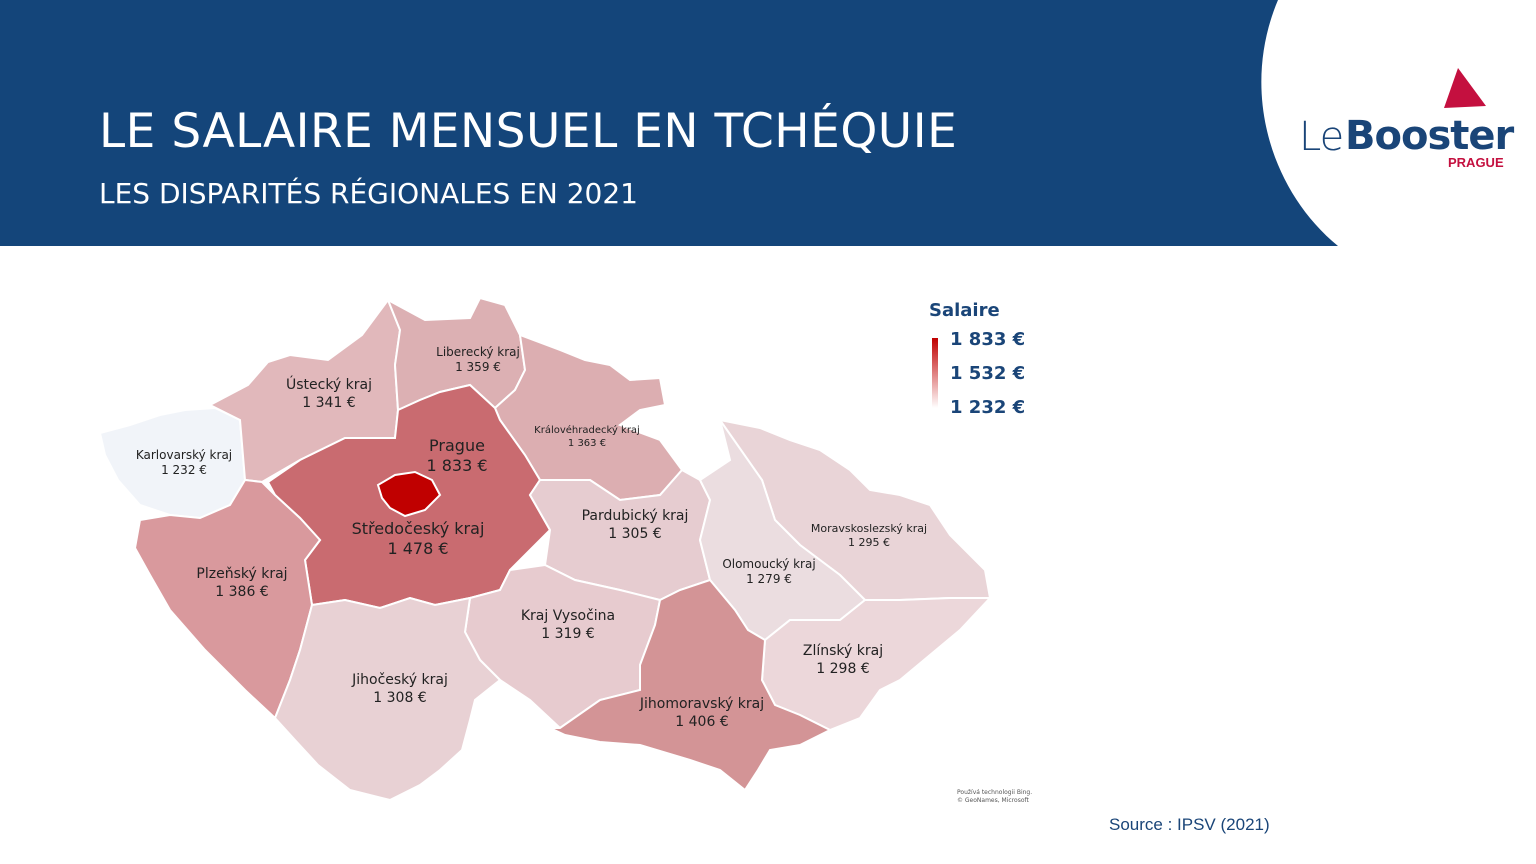 This screenshot has height=864, width=1536. Describe the element at coordinates (242, 574) in the screenshot. I see `plzensky-name: Plzeňský kraj` at that location.